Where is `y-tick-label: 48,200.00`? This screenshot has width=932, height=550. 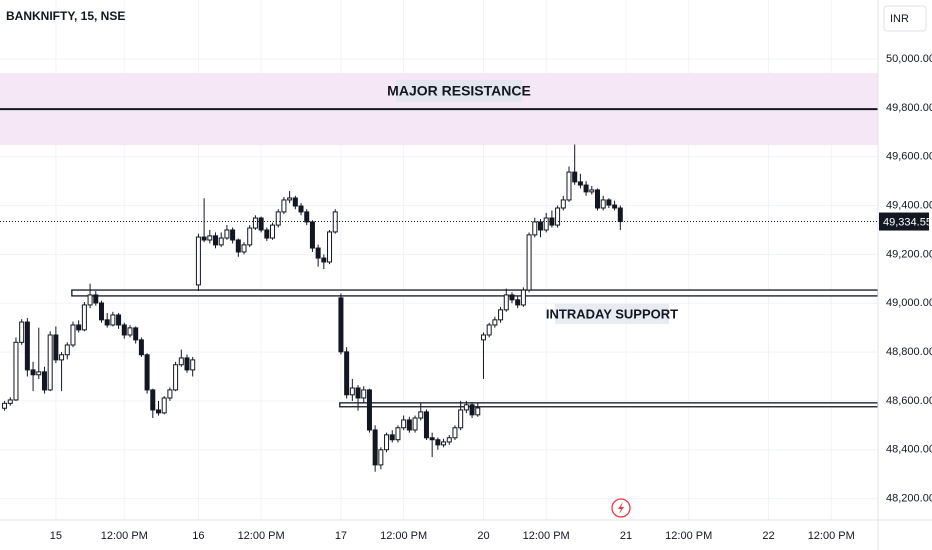 y-tick-label: 48,200.00 is located at coordinates (909, 498).